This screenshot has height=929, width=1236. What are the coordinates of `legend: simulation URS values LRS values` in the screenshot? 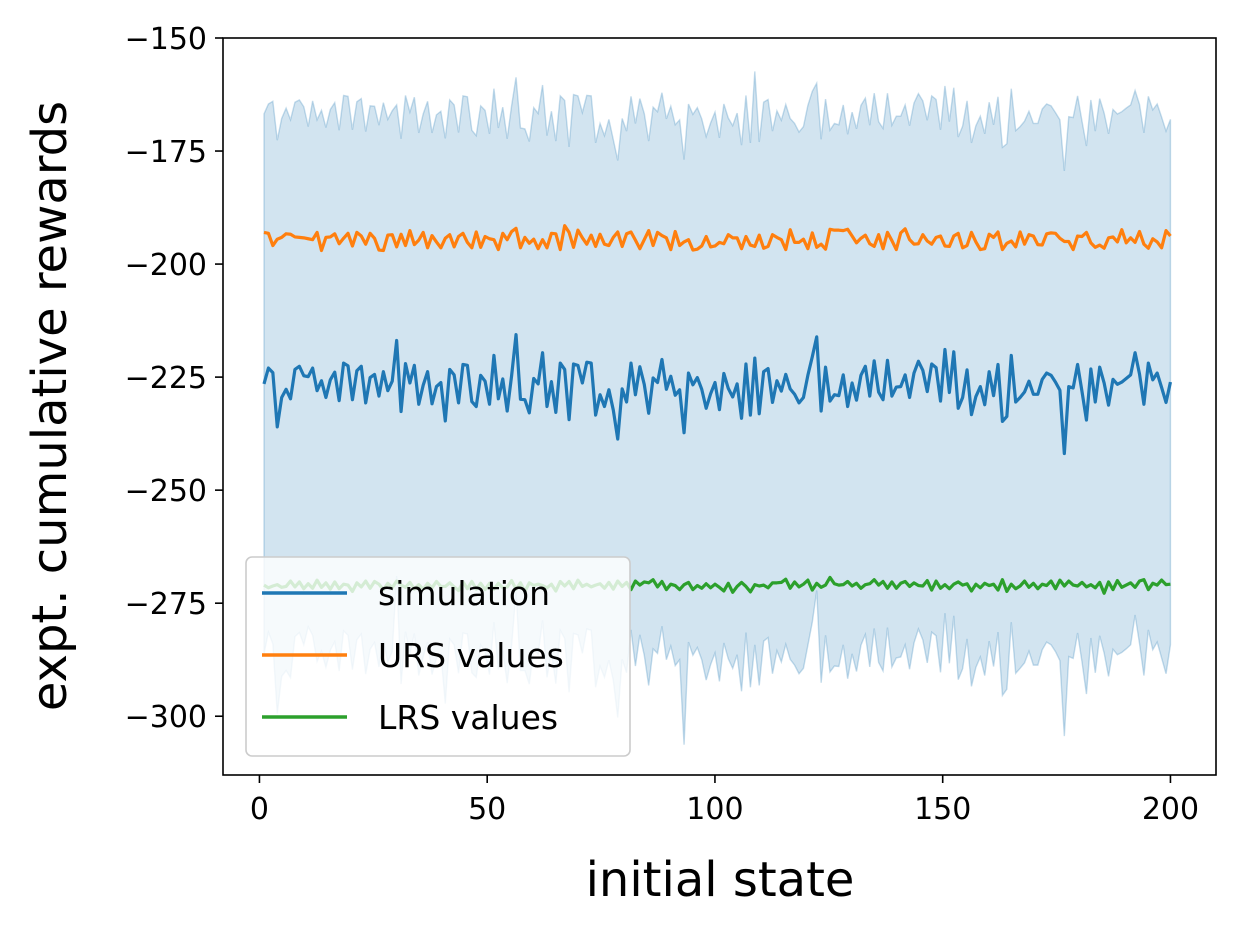 It's located at (438, 656).